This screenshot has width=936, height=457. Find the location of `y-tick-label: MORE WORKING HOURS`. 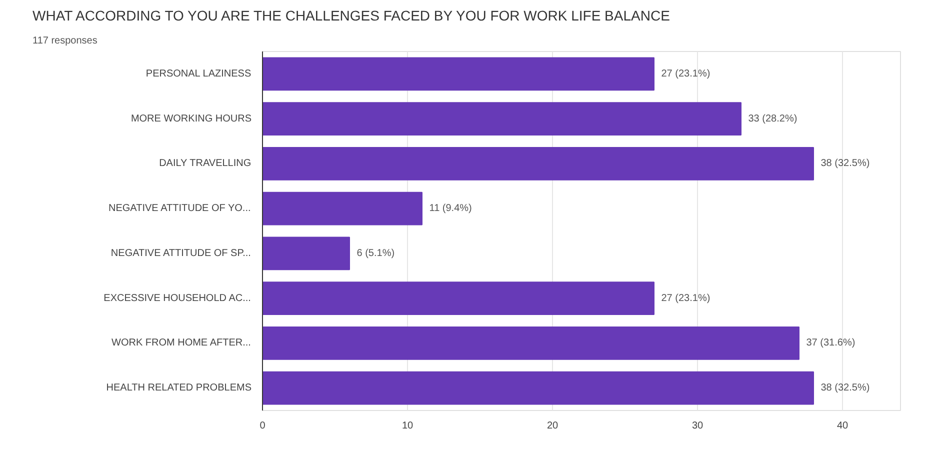

y-tick-label: MORE WORKING HOURS is located at coordinates (191, 118).